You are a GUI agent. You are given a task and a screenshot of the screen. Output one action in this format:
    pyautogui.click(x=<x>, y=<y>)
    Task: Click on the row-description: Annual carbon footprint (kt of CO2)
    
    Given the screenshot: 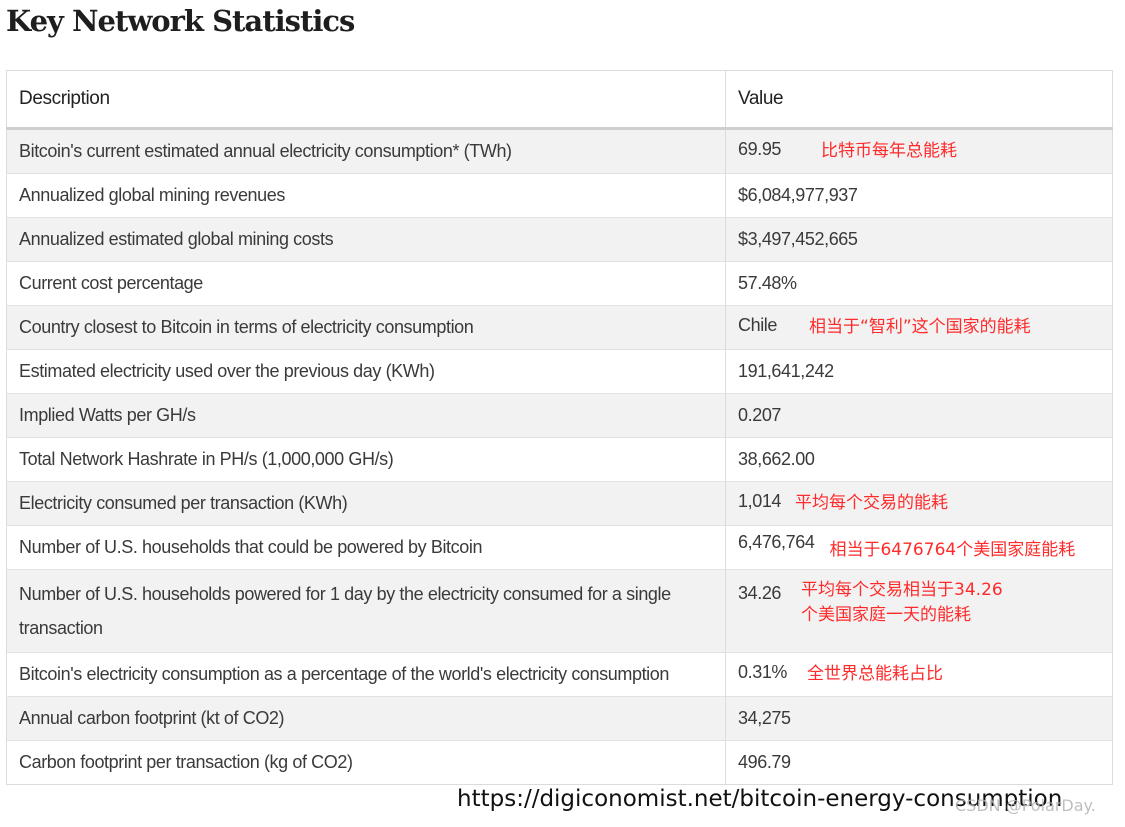 What is the action you would take?
    pyautogui.click(x=366, y=718)
    